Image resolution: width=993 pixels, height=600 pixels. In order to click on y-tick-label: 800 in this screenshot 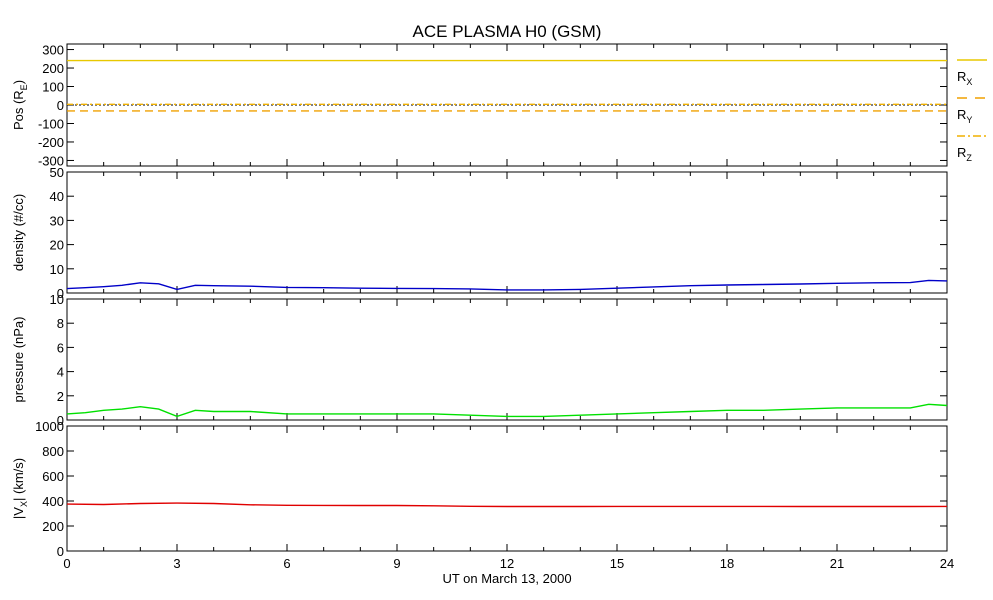, I will do `click(53, 451)`.